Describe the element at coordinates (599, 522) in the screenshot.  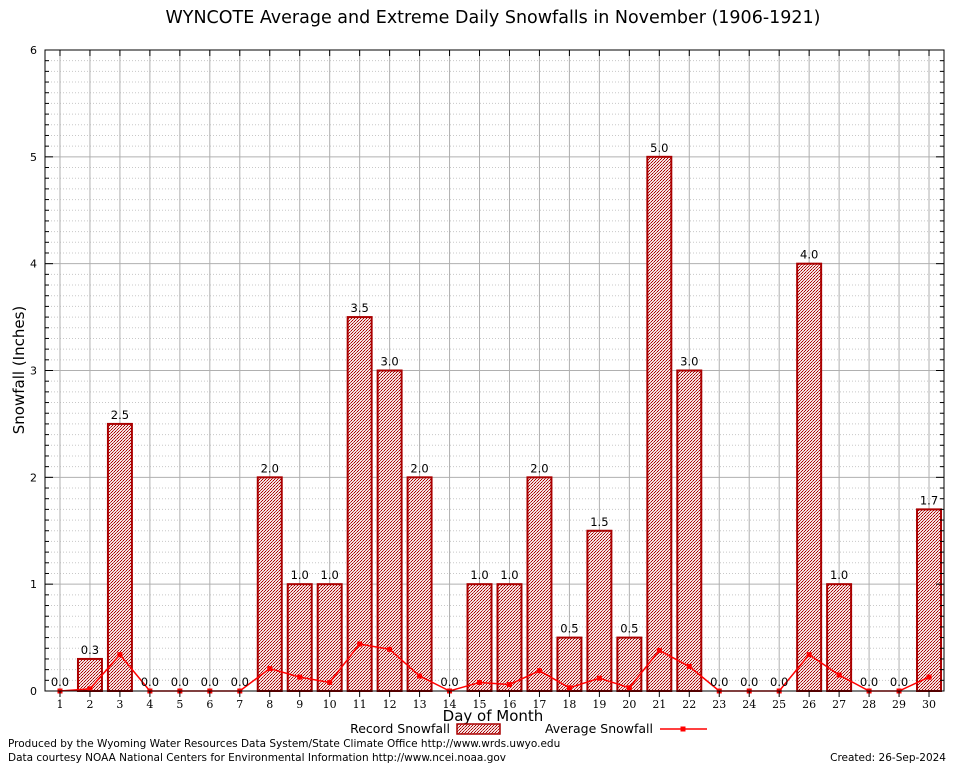
I see `value-label-day-19: 1.5` at that location.